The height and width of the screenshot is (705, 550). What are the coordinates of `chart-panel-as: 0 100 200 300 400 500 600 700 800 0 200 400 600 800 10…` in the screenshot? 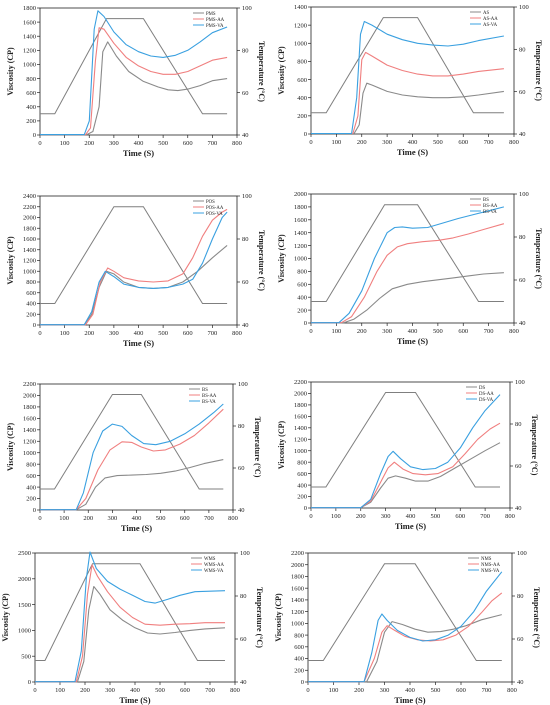 It's located at (410, 80).